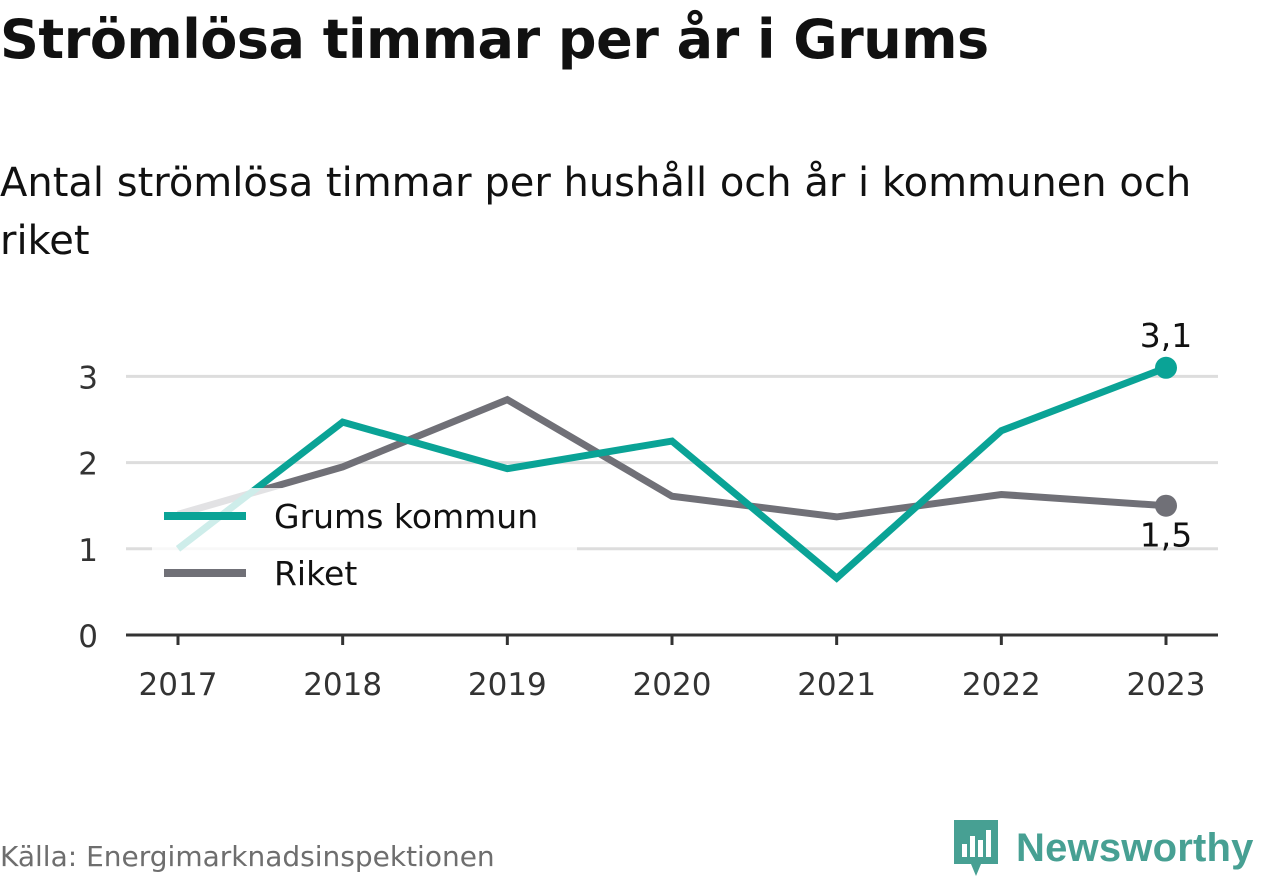 Image resolution: width=1262 pixels, height=879 pixels. What do you see at coordinates (1166, 685) in the screenshot?
I see `x-tick-label: 2023` at bounding box center [1166, 685].